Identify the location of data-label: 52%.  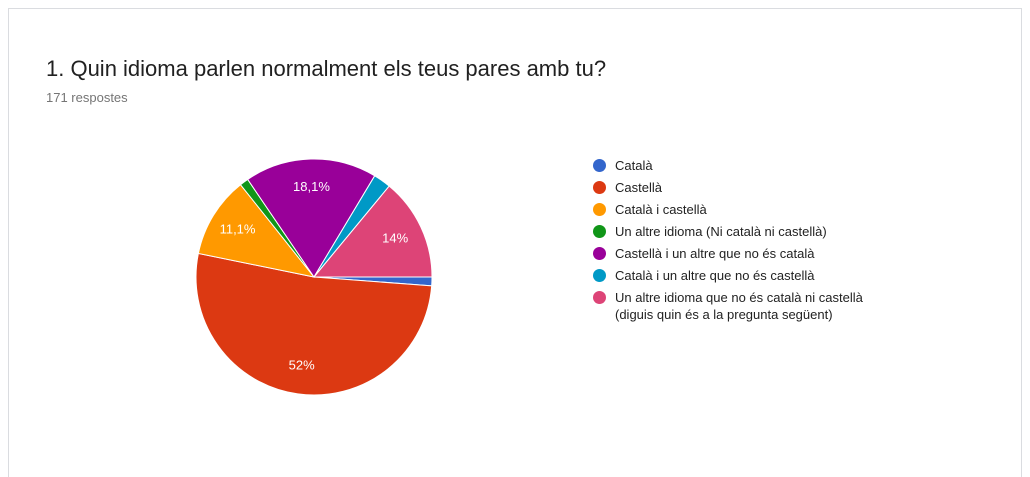
(302, 364).